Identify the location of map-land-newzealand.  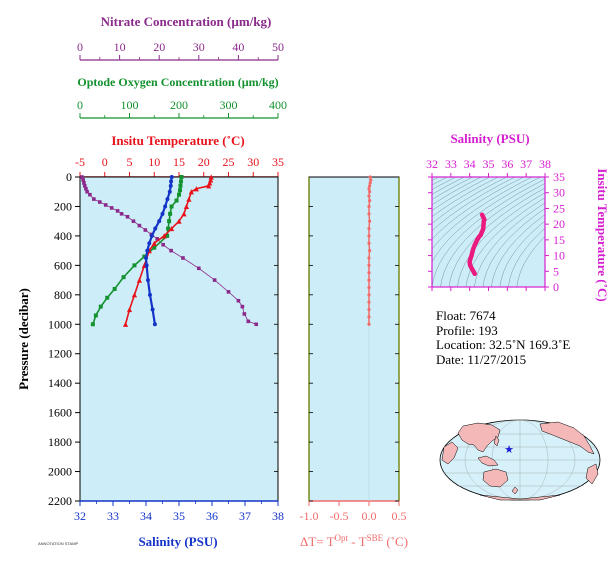
(515, 490).